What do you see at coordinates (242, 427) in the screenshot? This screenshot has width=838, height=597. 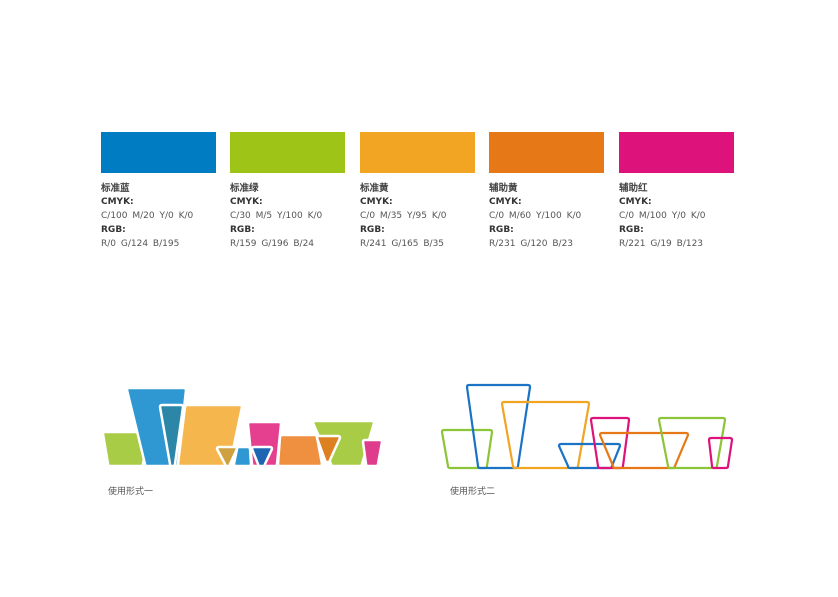 I see `usage-form-1-graphic` at bounding box center [242, 427].